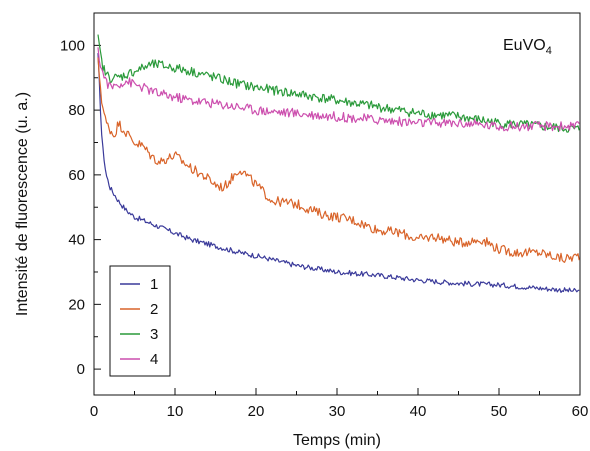 This screenshot has width=590, height=451. I want to click on x-tick-label: 20, so click(256, 411).